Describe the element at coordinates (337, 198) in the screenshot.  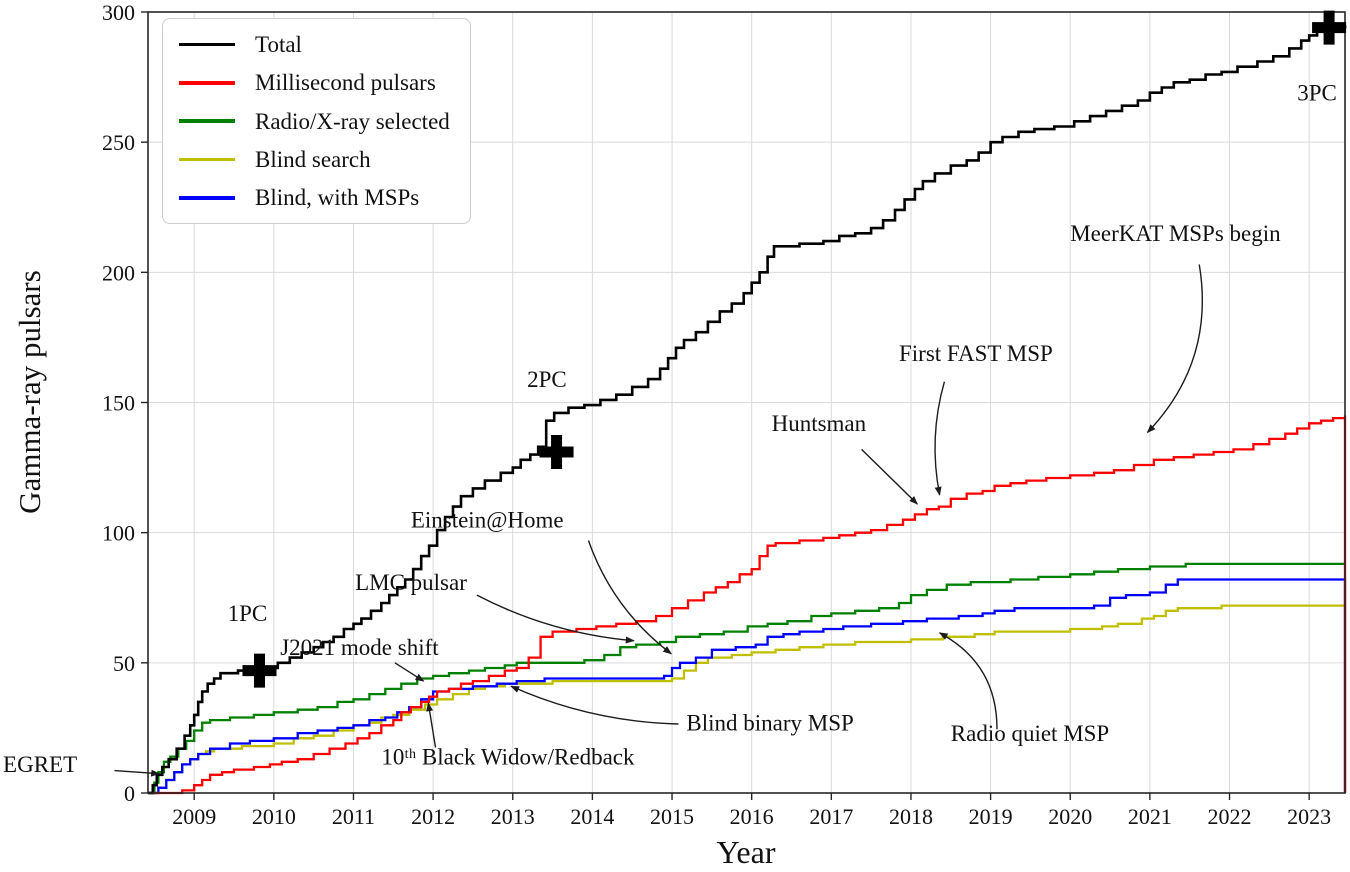
I see `legend-label: Blind, with MSPs` at that location.